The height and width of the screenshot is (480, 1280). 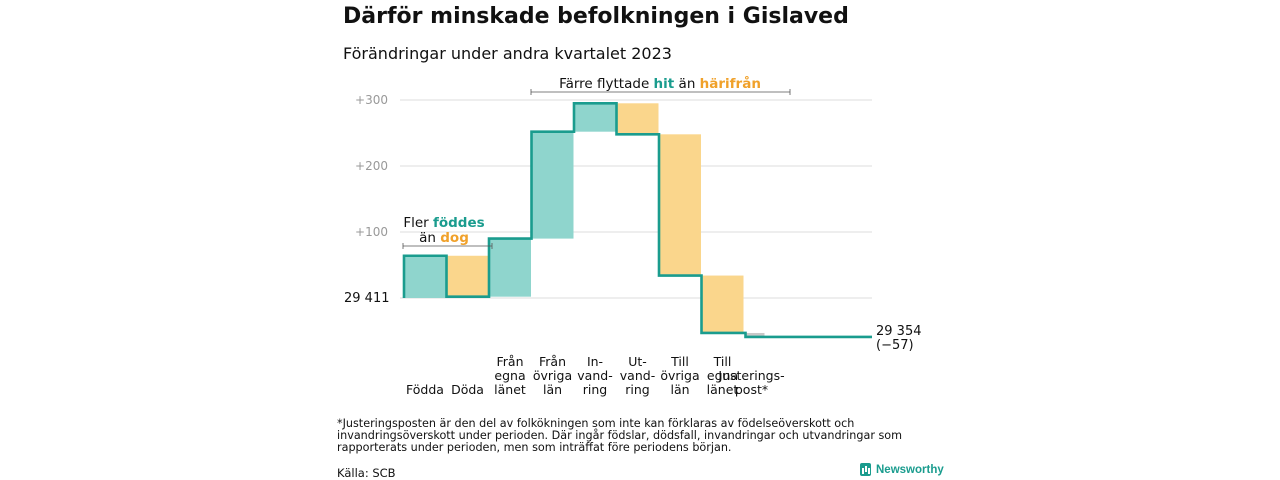 What do you see at coordinates (444, 238) in the screenshot?
I see `annotation-births-line2: än dog` at bounding box center [444, 238].